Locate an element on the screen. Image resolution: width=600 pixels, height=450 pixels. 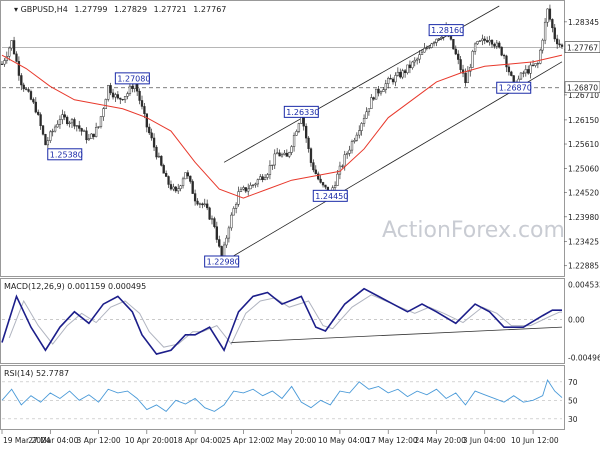
price-annotation: 1.27080 is located at coordinates (132, 78).